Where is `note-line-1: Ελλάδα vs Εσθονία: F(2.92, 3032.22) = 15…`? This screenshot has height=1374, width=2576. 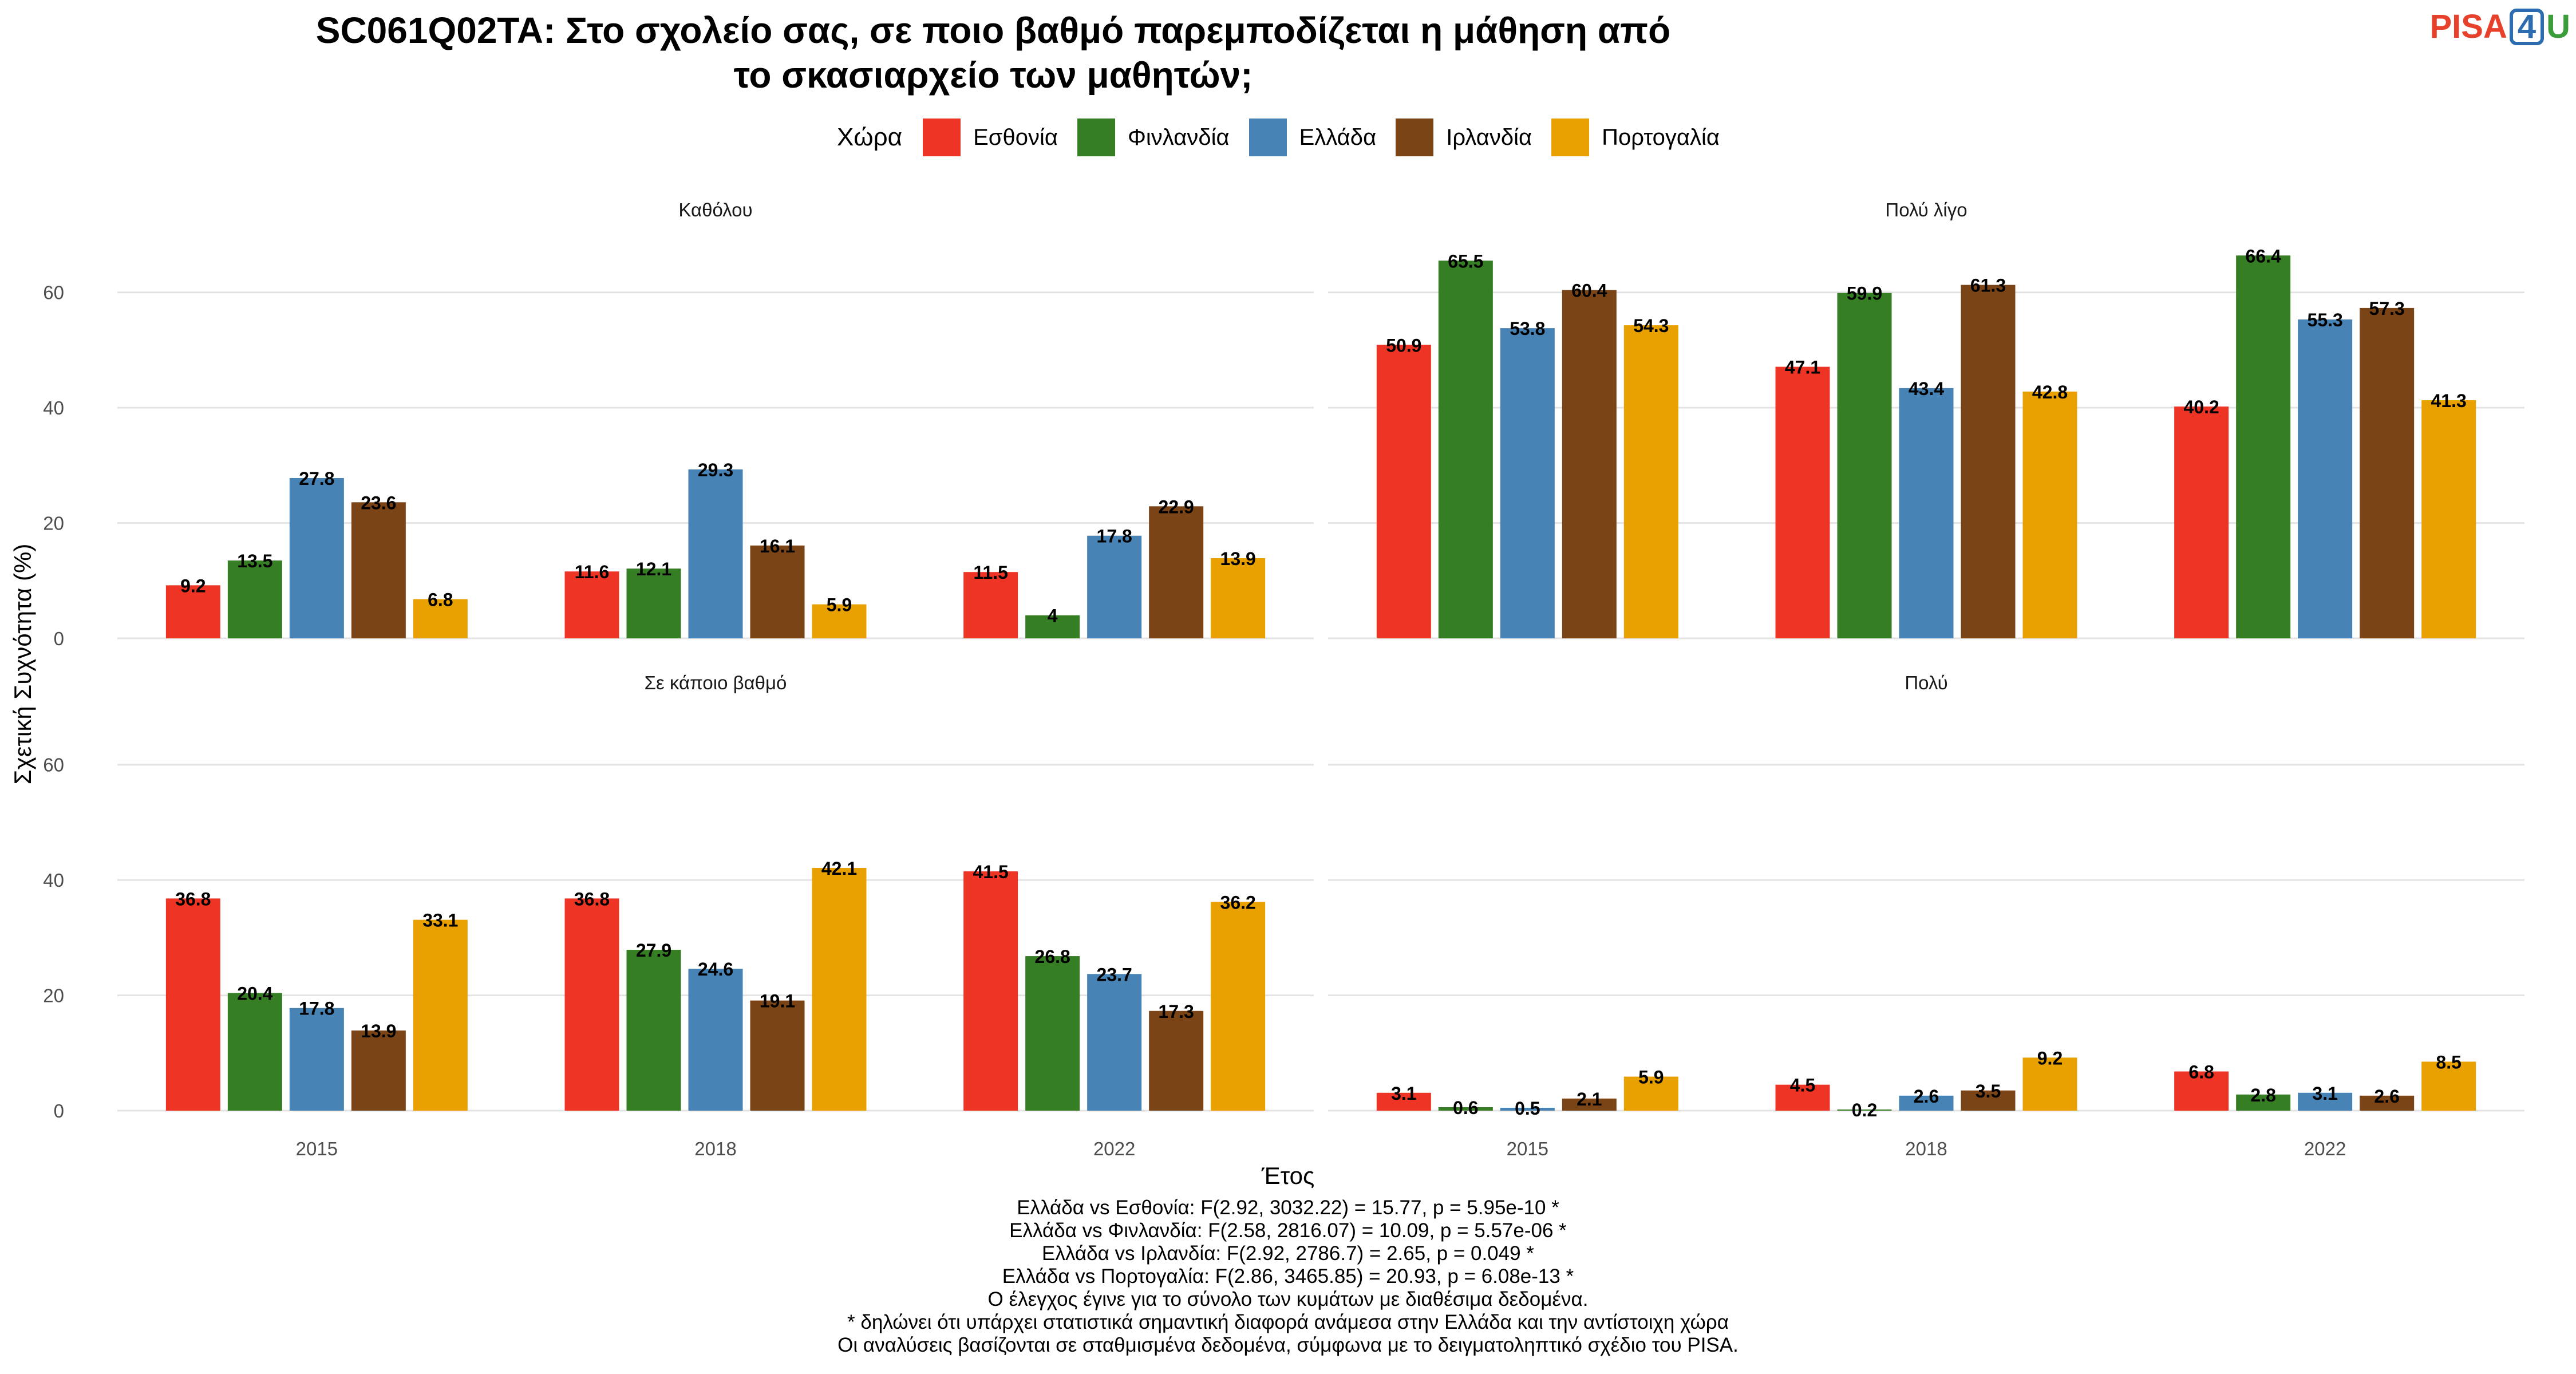
note-line-1: Ελλάδα vs Εσθονία: F(2.92, 3032.22) = 15… is located at coordinates (1288, 1208).